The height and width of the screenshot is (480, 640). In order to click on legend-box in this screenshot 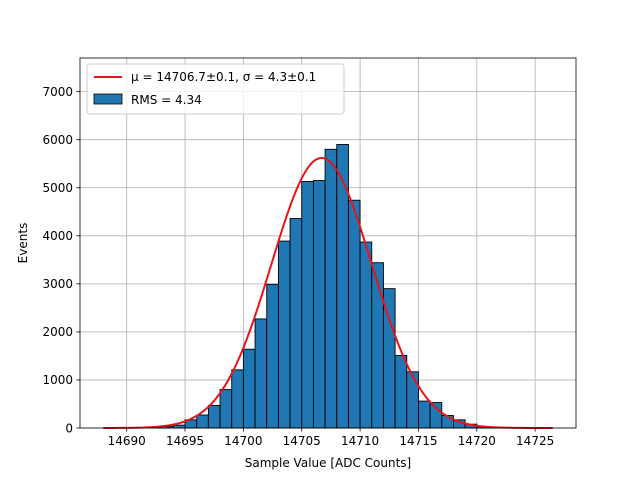, I will do `click(215, 89)`.